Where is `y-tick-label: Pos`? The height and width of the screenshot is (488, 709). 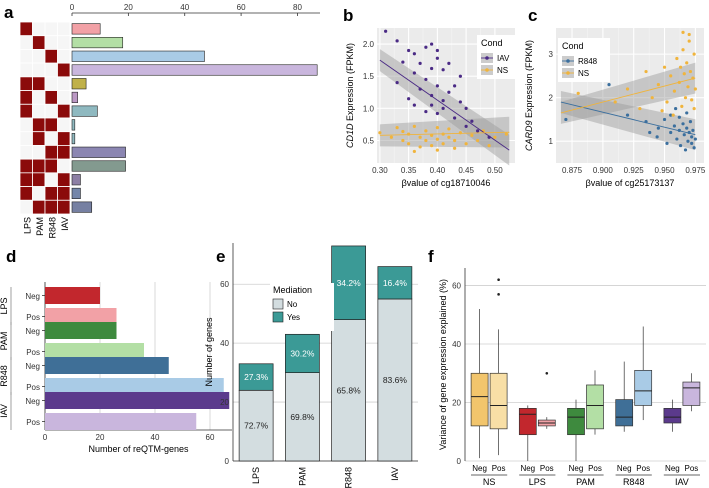 y-tick-label: Pos is located at coordinates (33, 387).